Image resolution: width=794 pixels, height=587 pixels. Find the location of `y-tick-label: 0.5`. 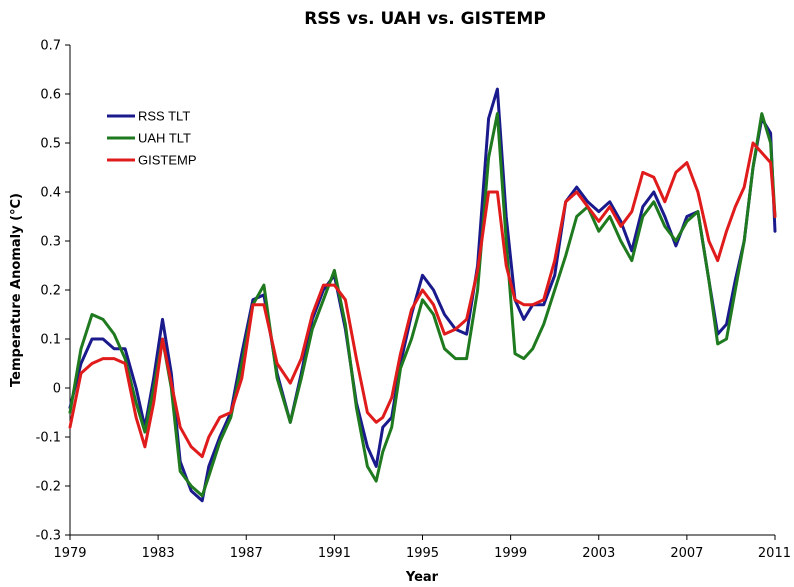

y-tick-label: 0.5 is located at coordinates (50, 144).